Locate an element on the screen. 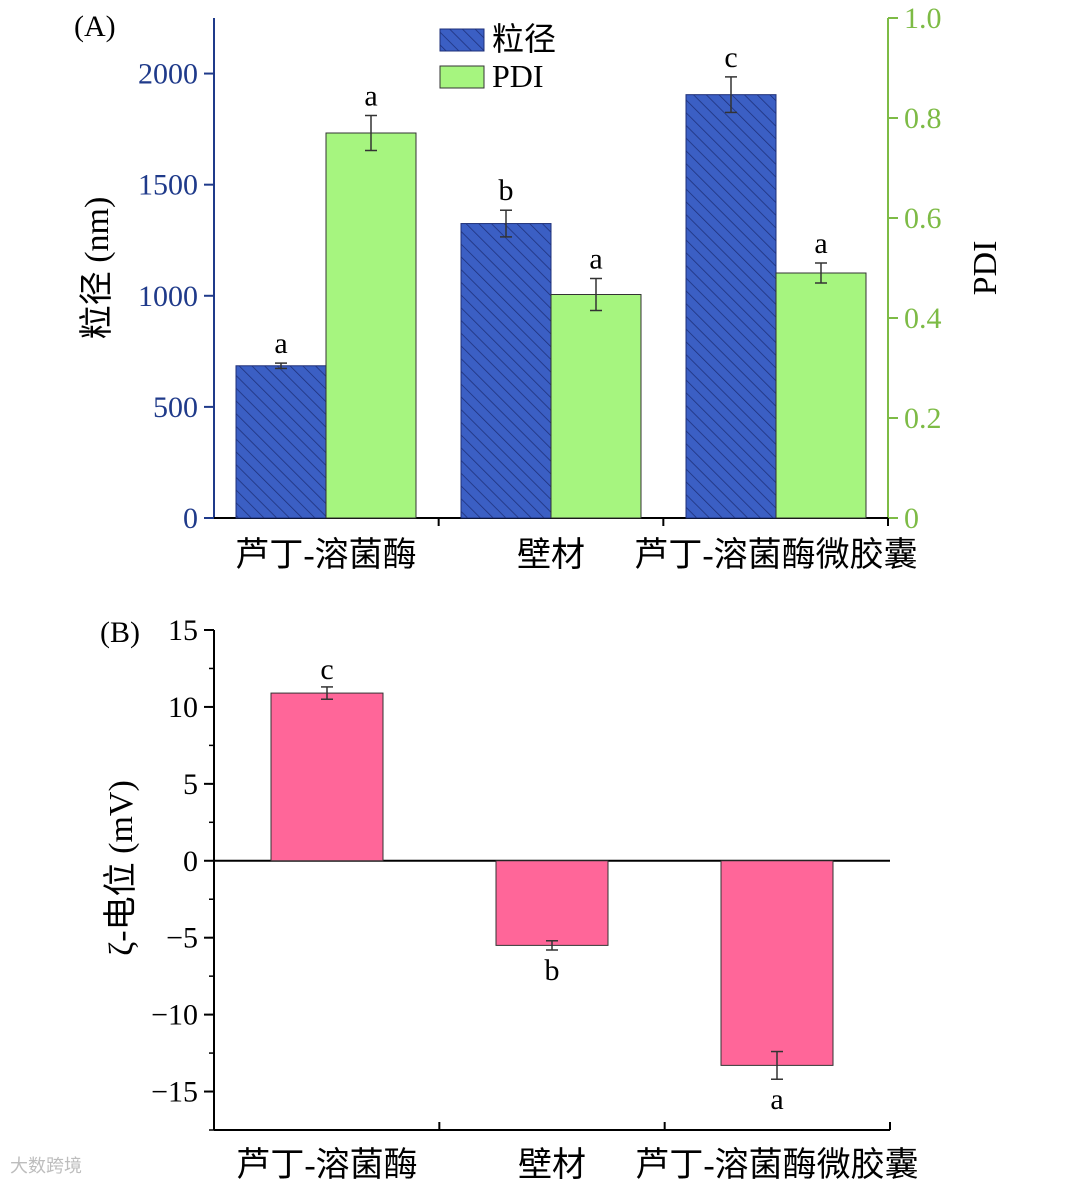  panel-a-right-tick-label: 0.2 is located at coordinates (923, 418).